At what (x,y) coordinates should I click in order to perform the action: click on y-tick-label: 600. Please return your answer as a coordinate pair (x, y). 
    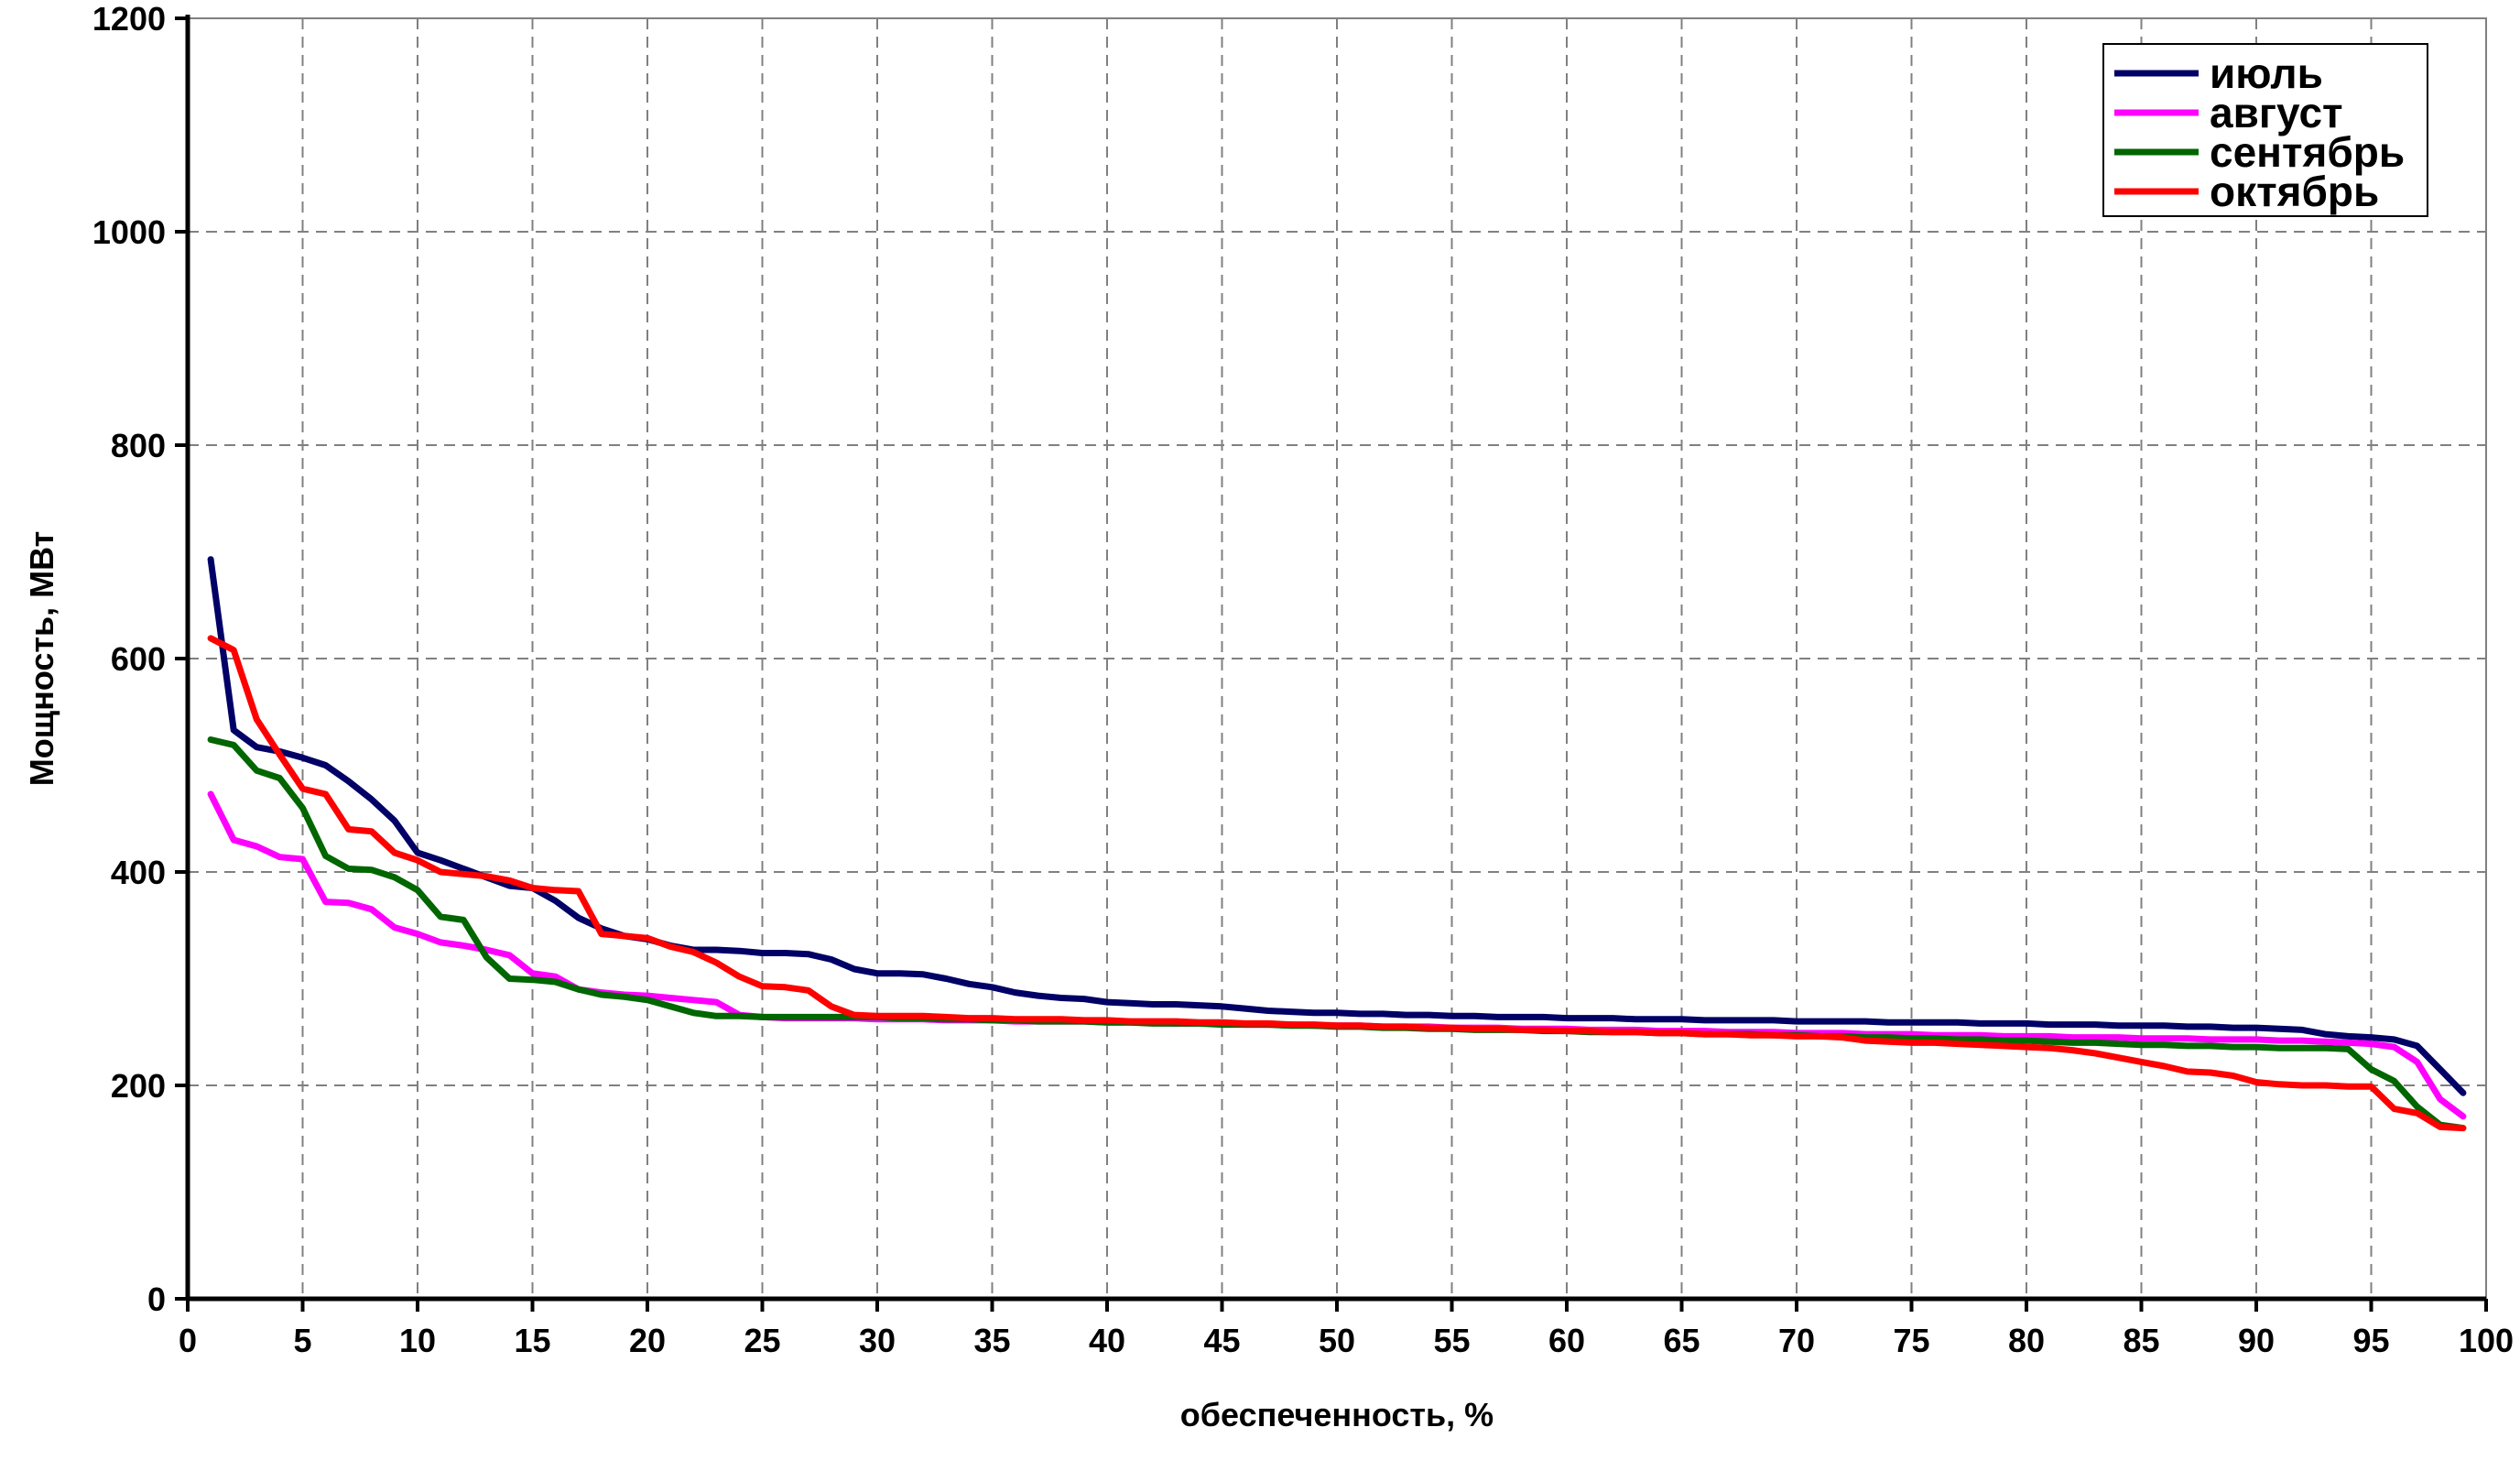
    Looking at the image, I should click on (138, 659).